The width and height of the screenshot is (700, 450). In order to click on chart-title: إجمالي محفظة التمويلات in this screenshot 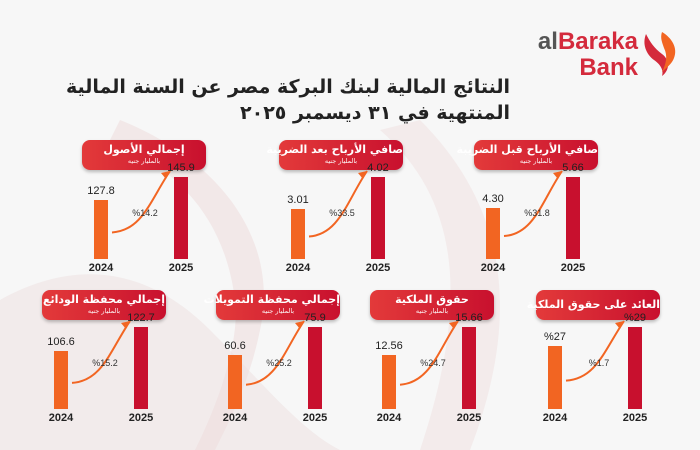, I will do `click(271, 299)`.